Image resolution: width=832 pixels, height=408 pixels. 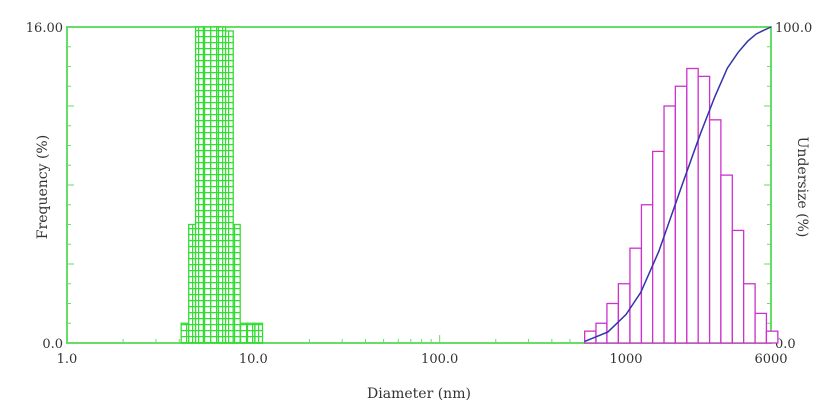 What do you see at coordinates (253, 359) in the screenshot?
I see `x-tick-label: 10.0` at bounding box center [253, 359].